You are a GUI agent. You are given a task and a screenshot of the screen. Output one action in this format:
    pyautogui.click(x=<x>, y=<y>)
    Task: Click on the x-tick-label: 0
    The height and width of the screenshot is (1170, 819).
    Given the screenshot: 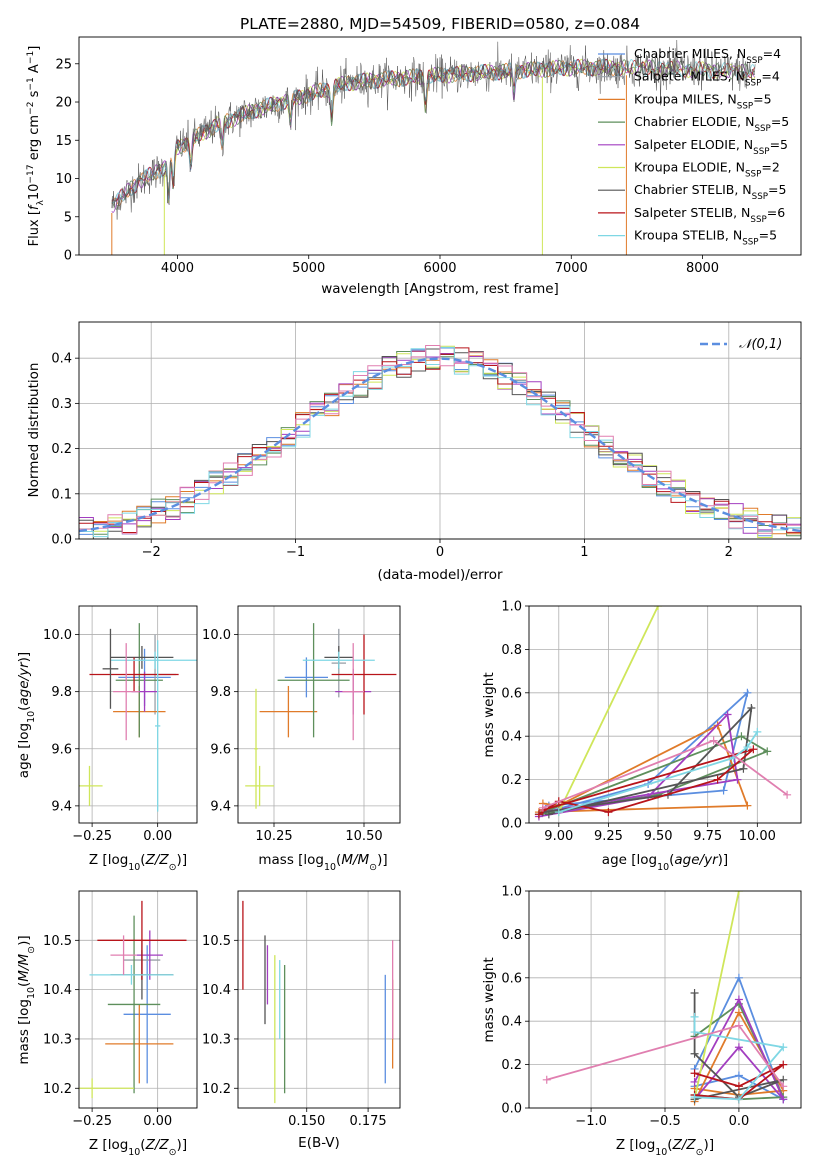 What is the action you would take?
    pyautogui.click(x=440, y=552)
    